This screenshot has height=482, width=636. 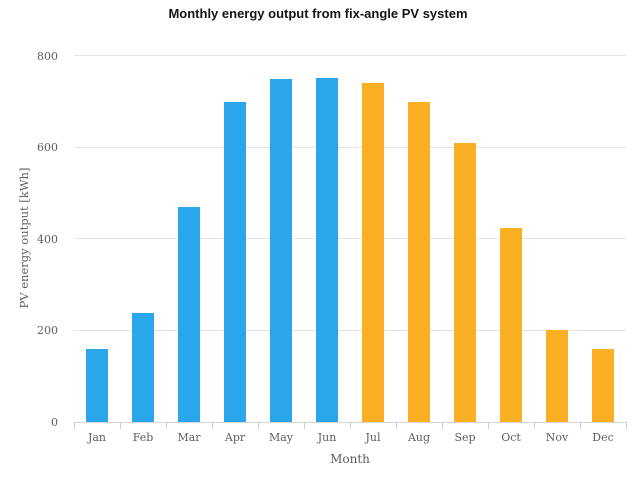 I want to click on bar-apr, so click(x=235, y=261).